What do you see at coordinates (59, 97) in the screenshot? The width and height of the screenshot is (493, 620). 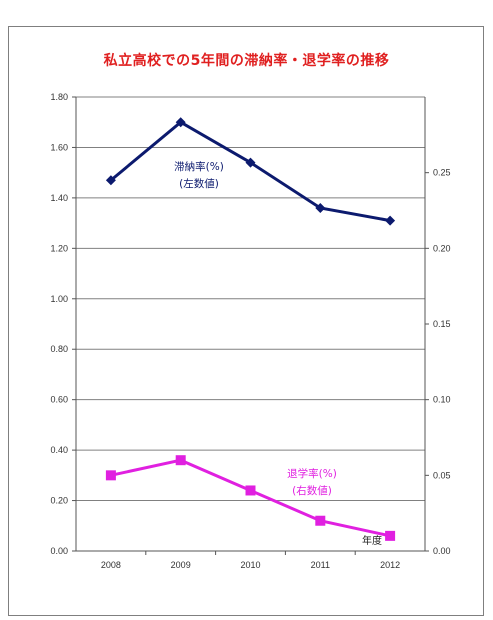 I see `left-tick-label: 1.80` at bounding box center [59, 97].